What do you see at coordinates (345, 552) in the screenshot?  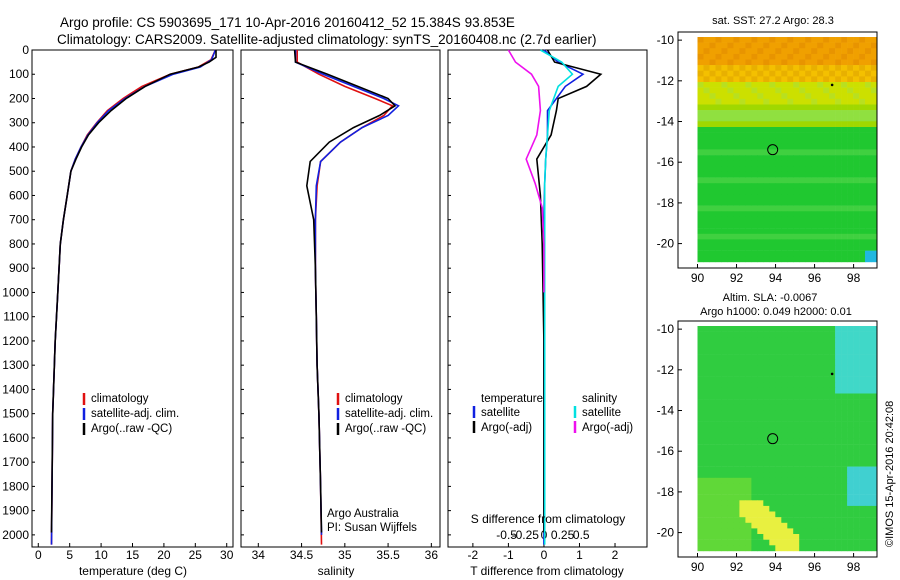 I see `salinity-x-axis: 34 34.5 35 35.5 36` at bounding box center [345, 552].